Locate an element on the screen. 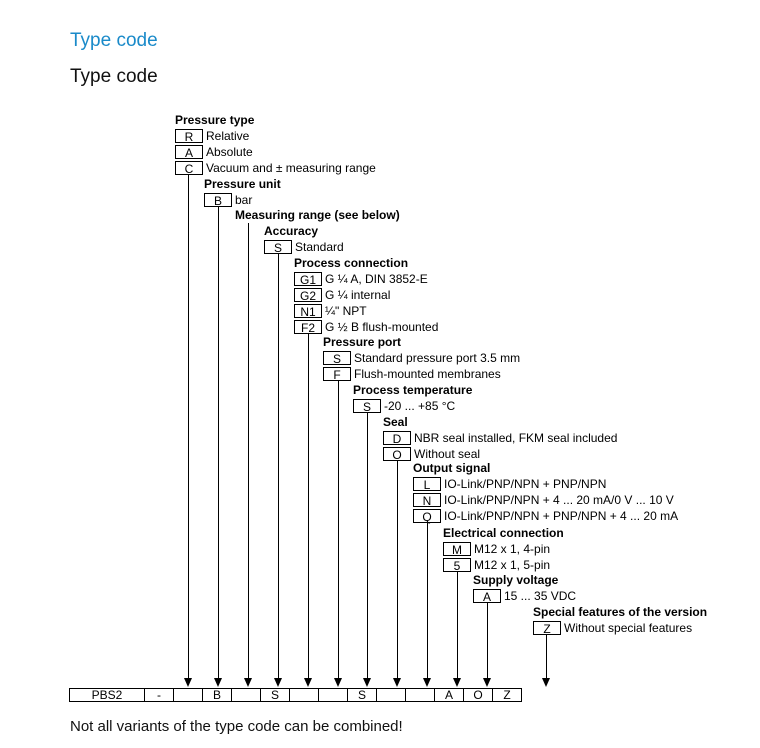  option-description: IO-Link/PNP/NPN + PNP/NPN is located at coordinates (525, 483).